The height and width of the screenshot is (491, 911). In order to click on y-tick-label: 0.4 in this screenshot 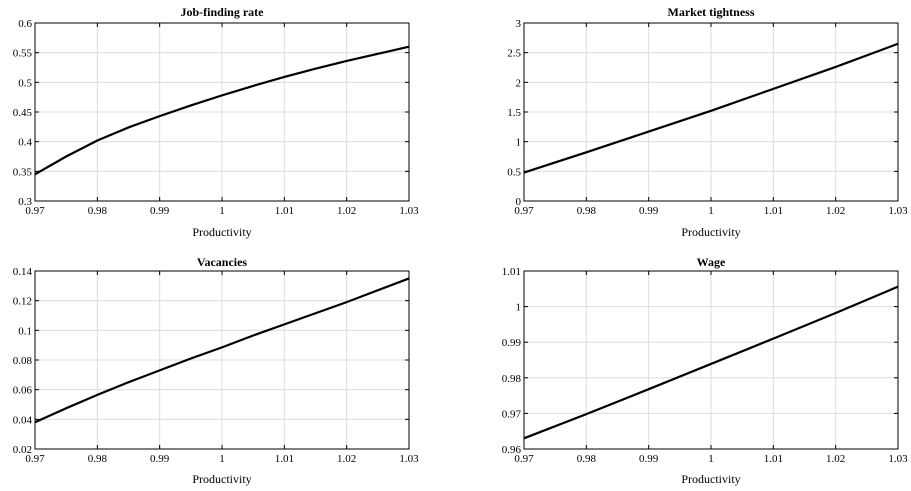, I will do `click(25, 143)`.